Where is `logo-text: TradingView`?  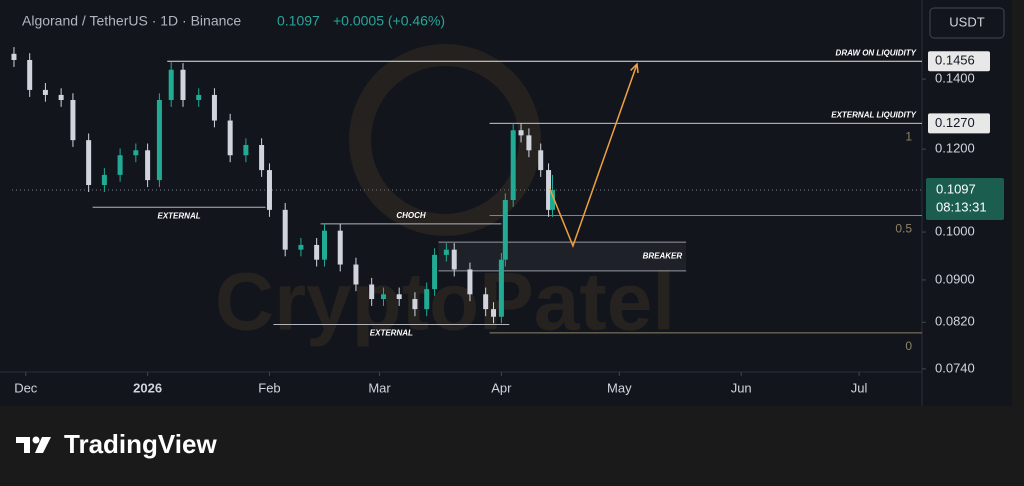
logo-text: TradingView is located at coordinates (140, 444).